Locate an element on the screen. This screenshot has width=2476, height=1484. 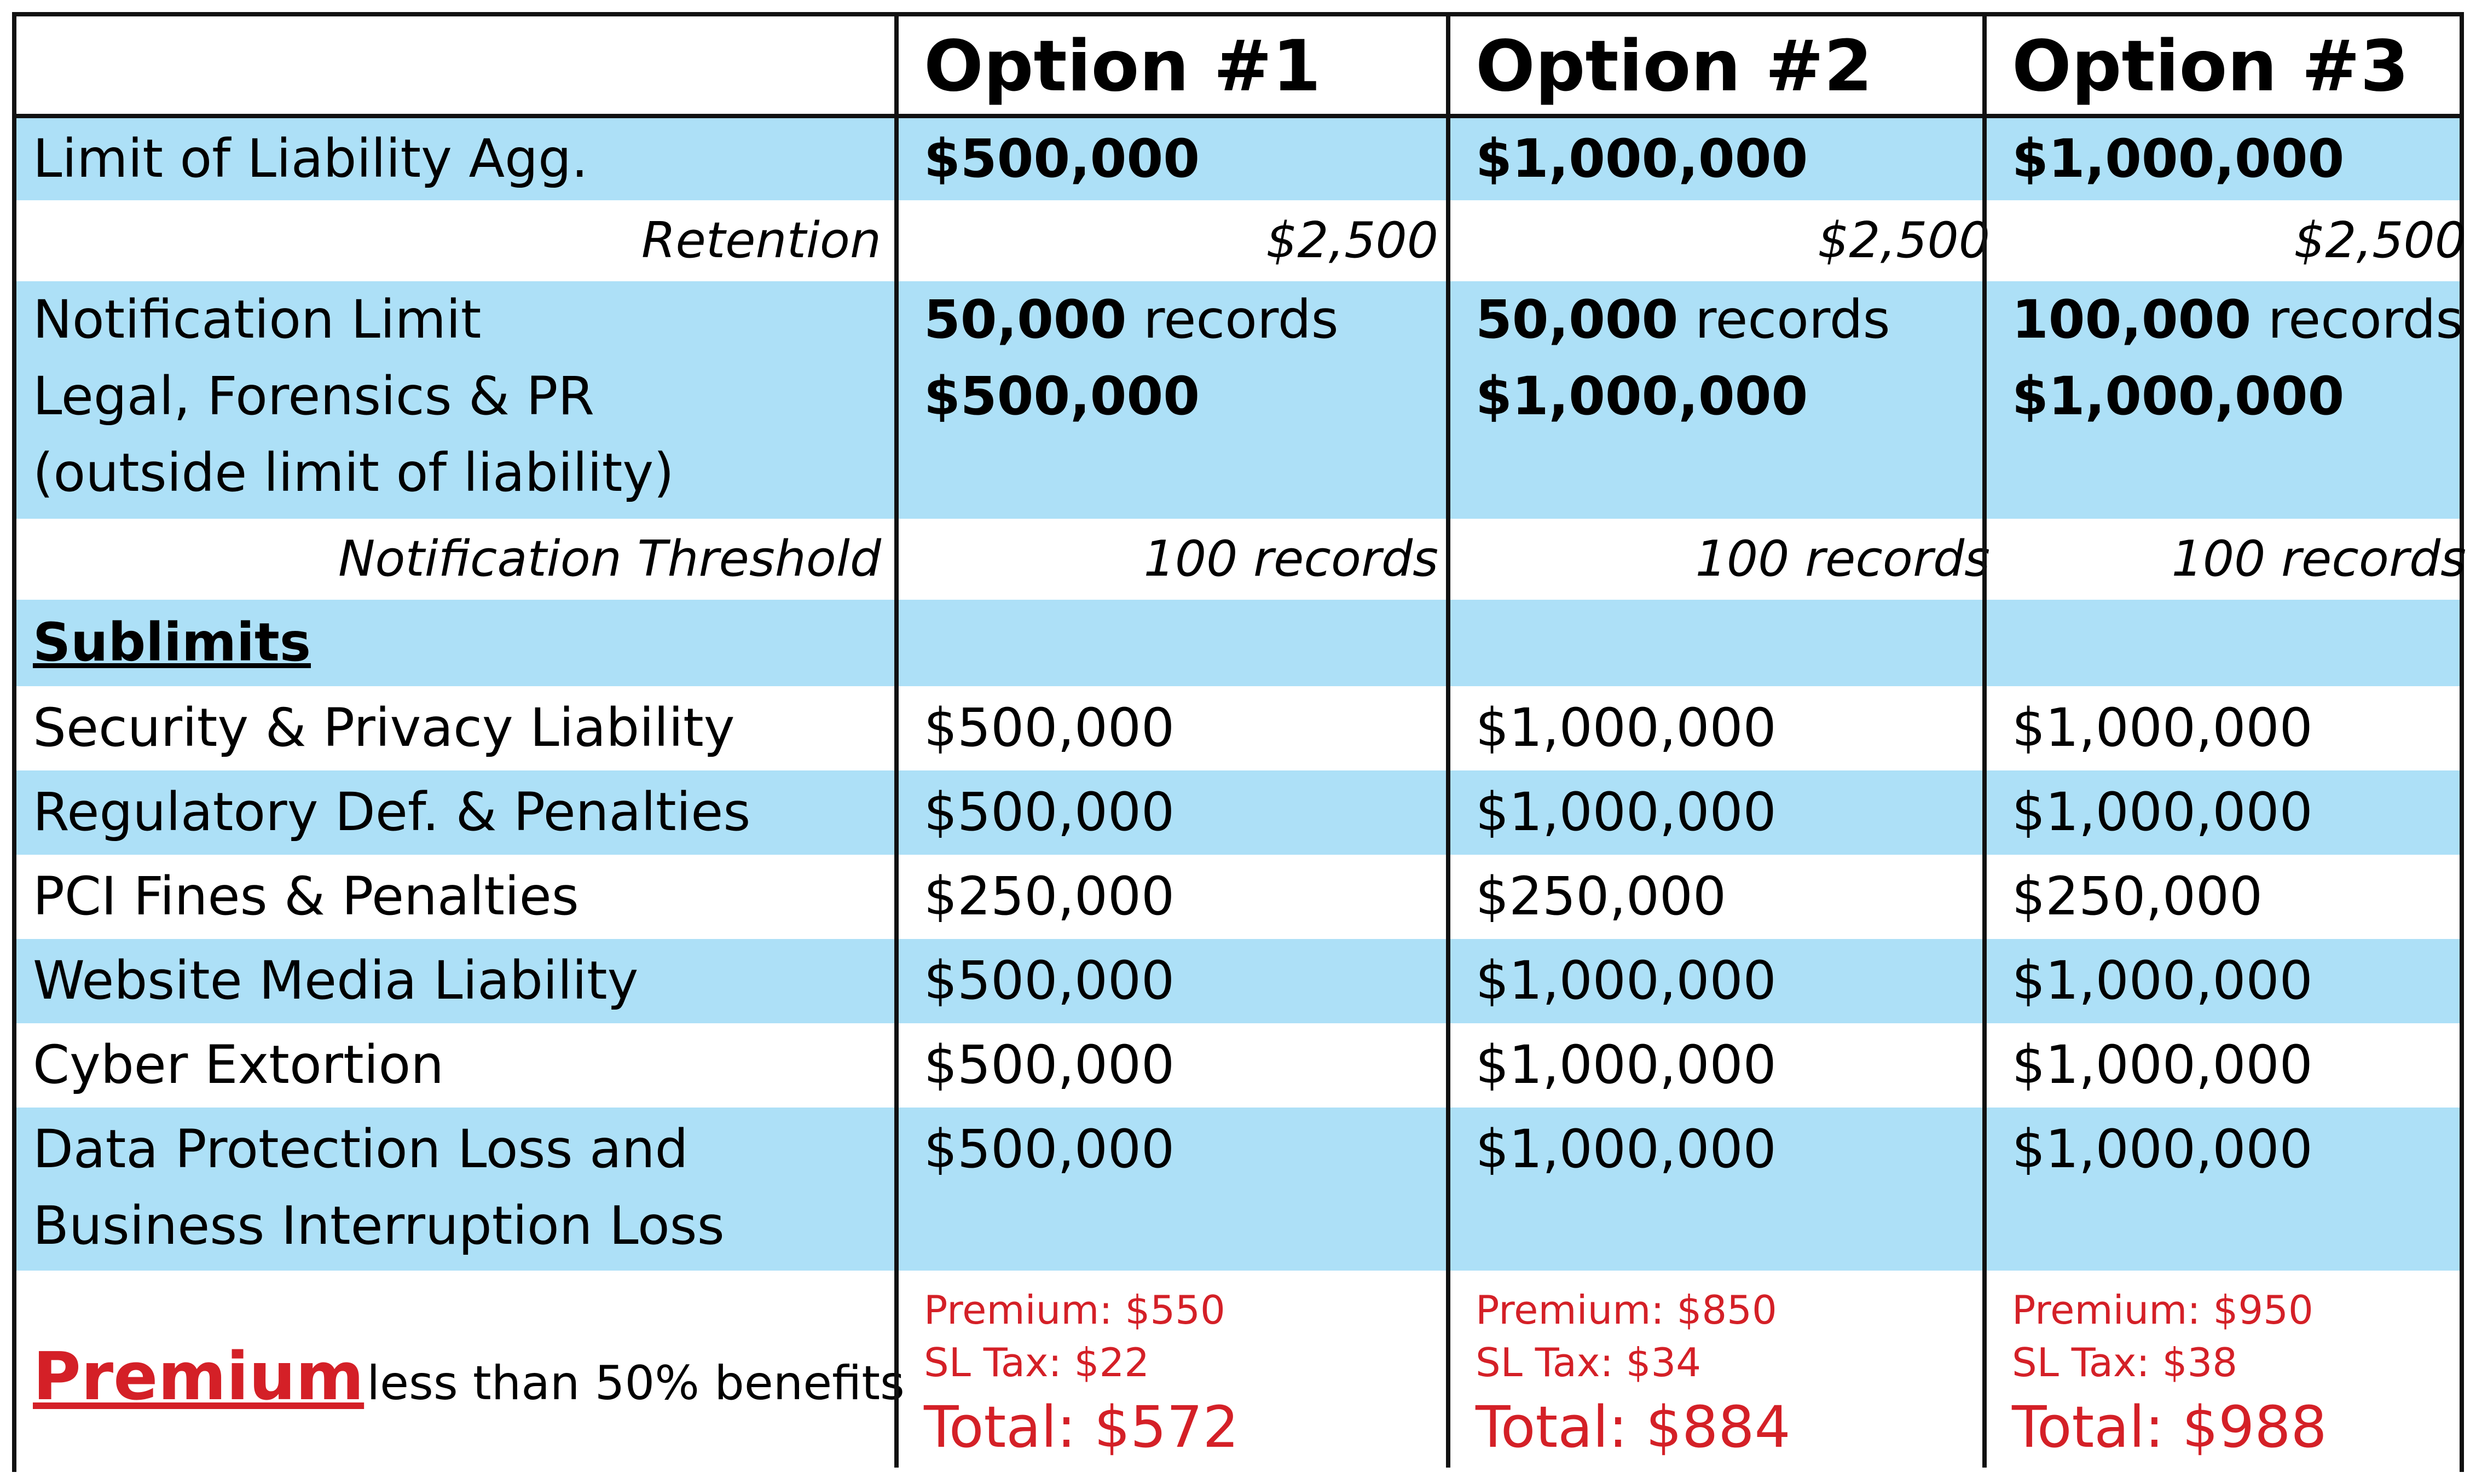
notification-amount-option-1: $500,000 is located at coordinates (1062, 396).